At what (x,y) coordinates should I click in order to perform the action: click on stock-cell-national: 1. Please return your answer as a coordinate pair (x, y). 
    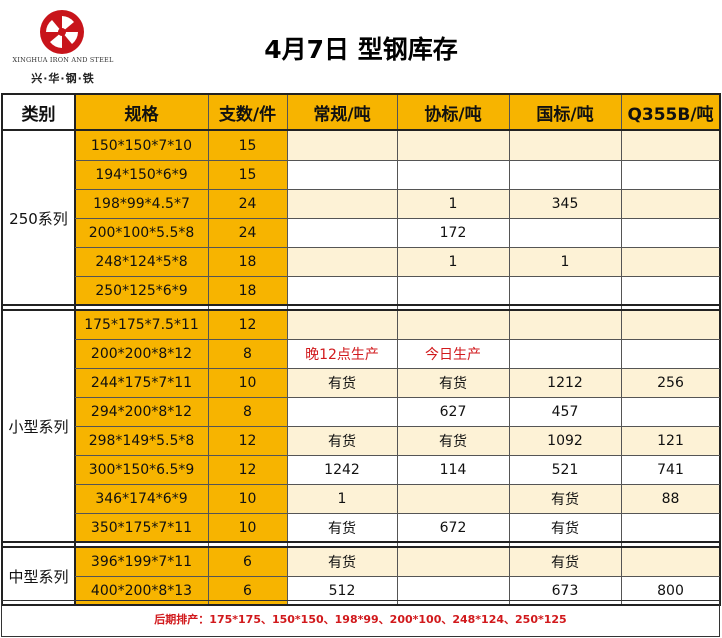
    Looking at the image, I should click on (565, 261).